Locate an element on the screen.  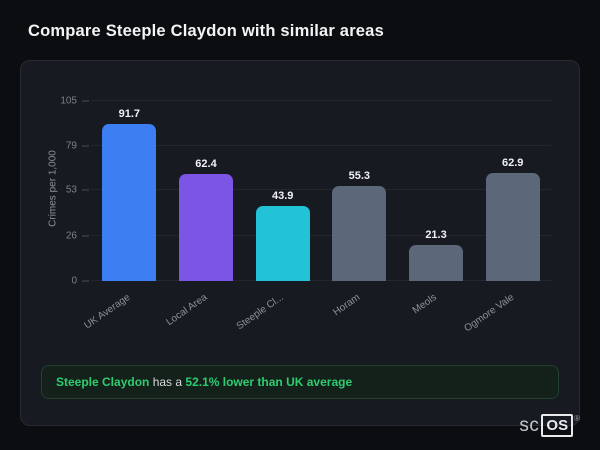
bar-value-label: 55.3 is located at coordinates (359, 176).